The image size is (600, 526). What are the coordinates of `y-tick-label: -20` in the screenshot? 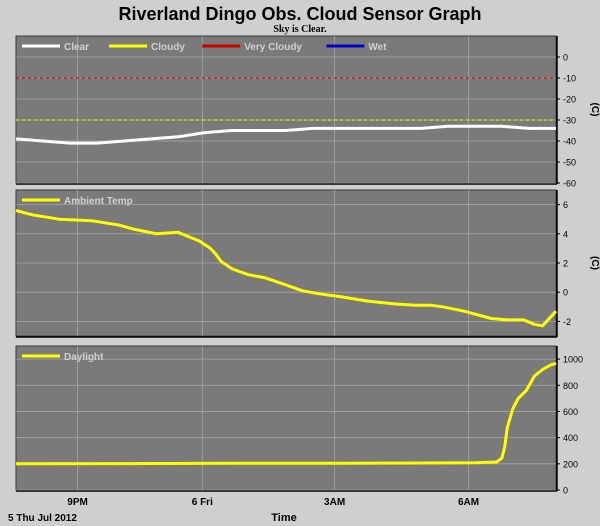 It's located at (569, 100).